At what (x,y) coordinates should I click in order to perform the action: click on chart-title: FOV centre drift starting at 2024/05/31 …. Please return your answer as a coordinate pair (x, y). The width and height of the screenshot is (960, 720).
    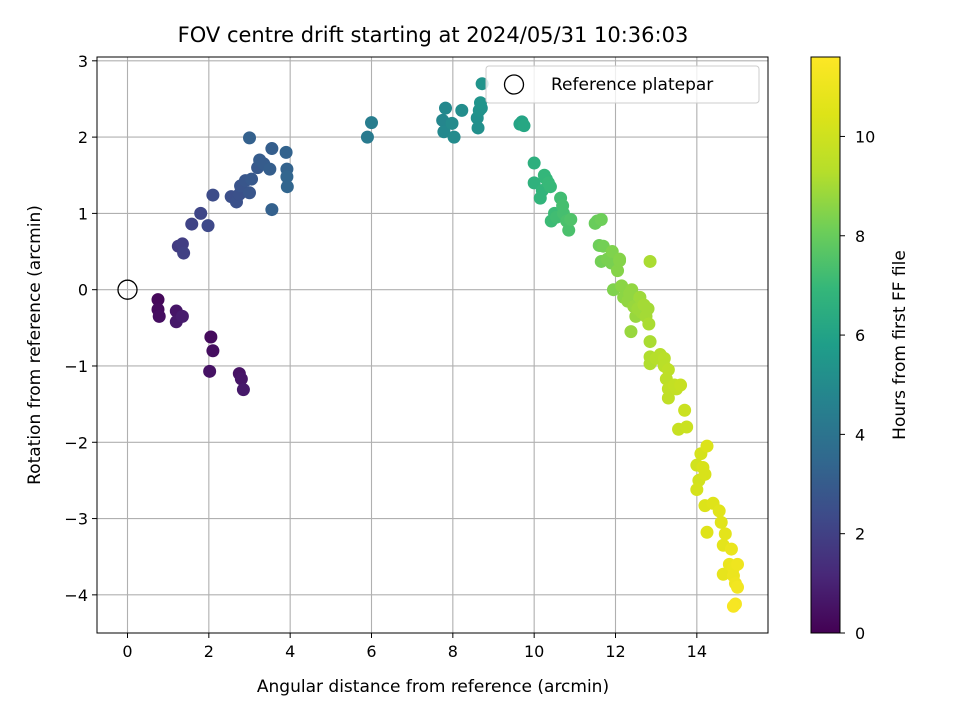
    Looking at the image, I should click on (433, 35).